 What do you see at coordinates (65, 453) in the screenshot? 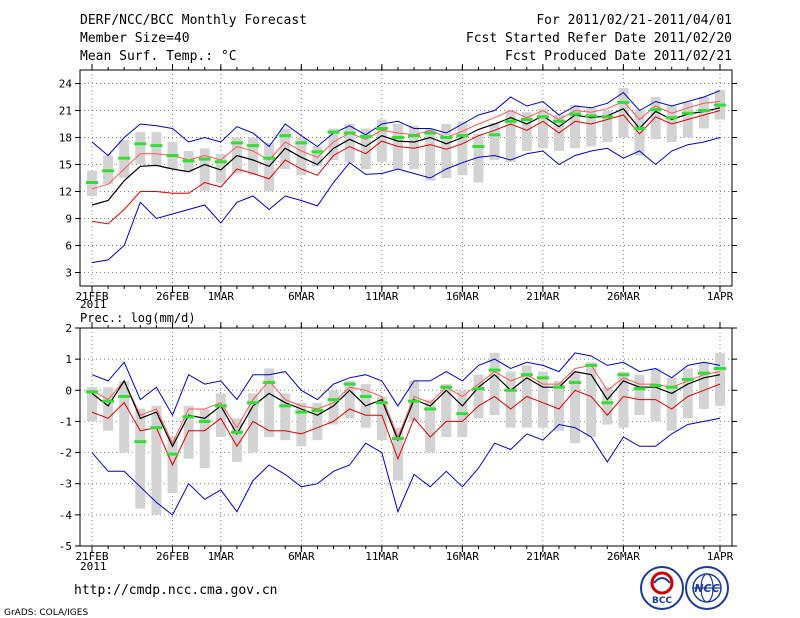
I see `y-tick-label: -2` at bounding box center [65, 453].